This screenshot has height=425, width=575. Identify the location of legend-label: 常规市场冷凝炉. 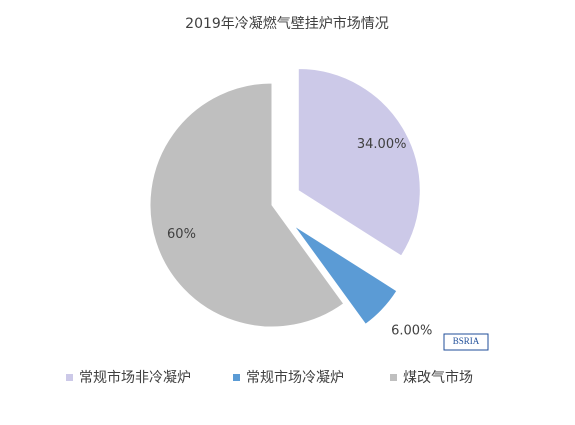
(295, 377).